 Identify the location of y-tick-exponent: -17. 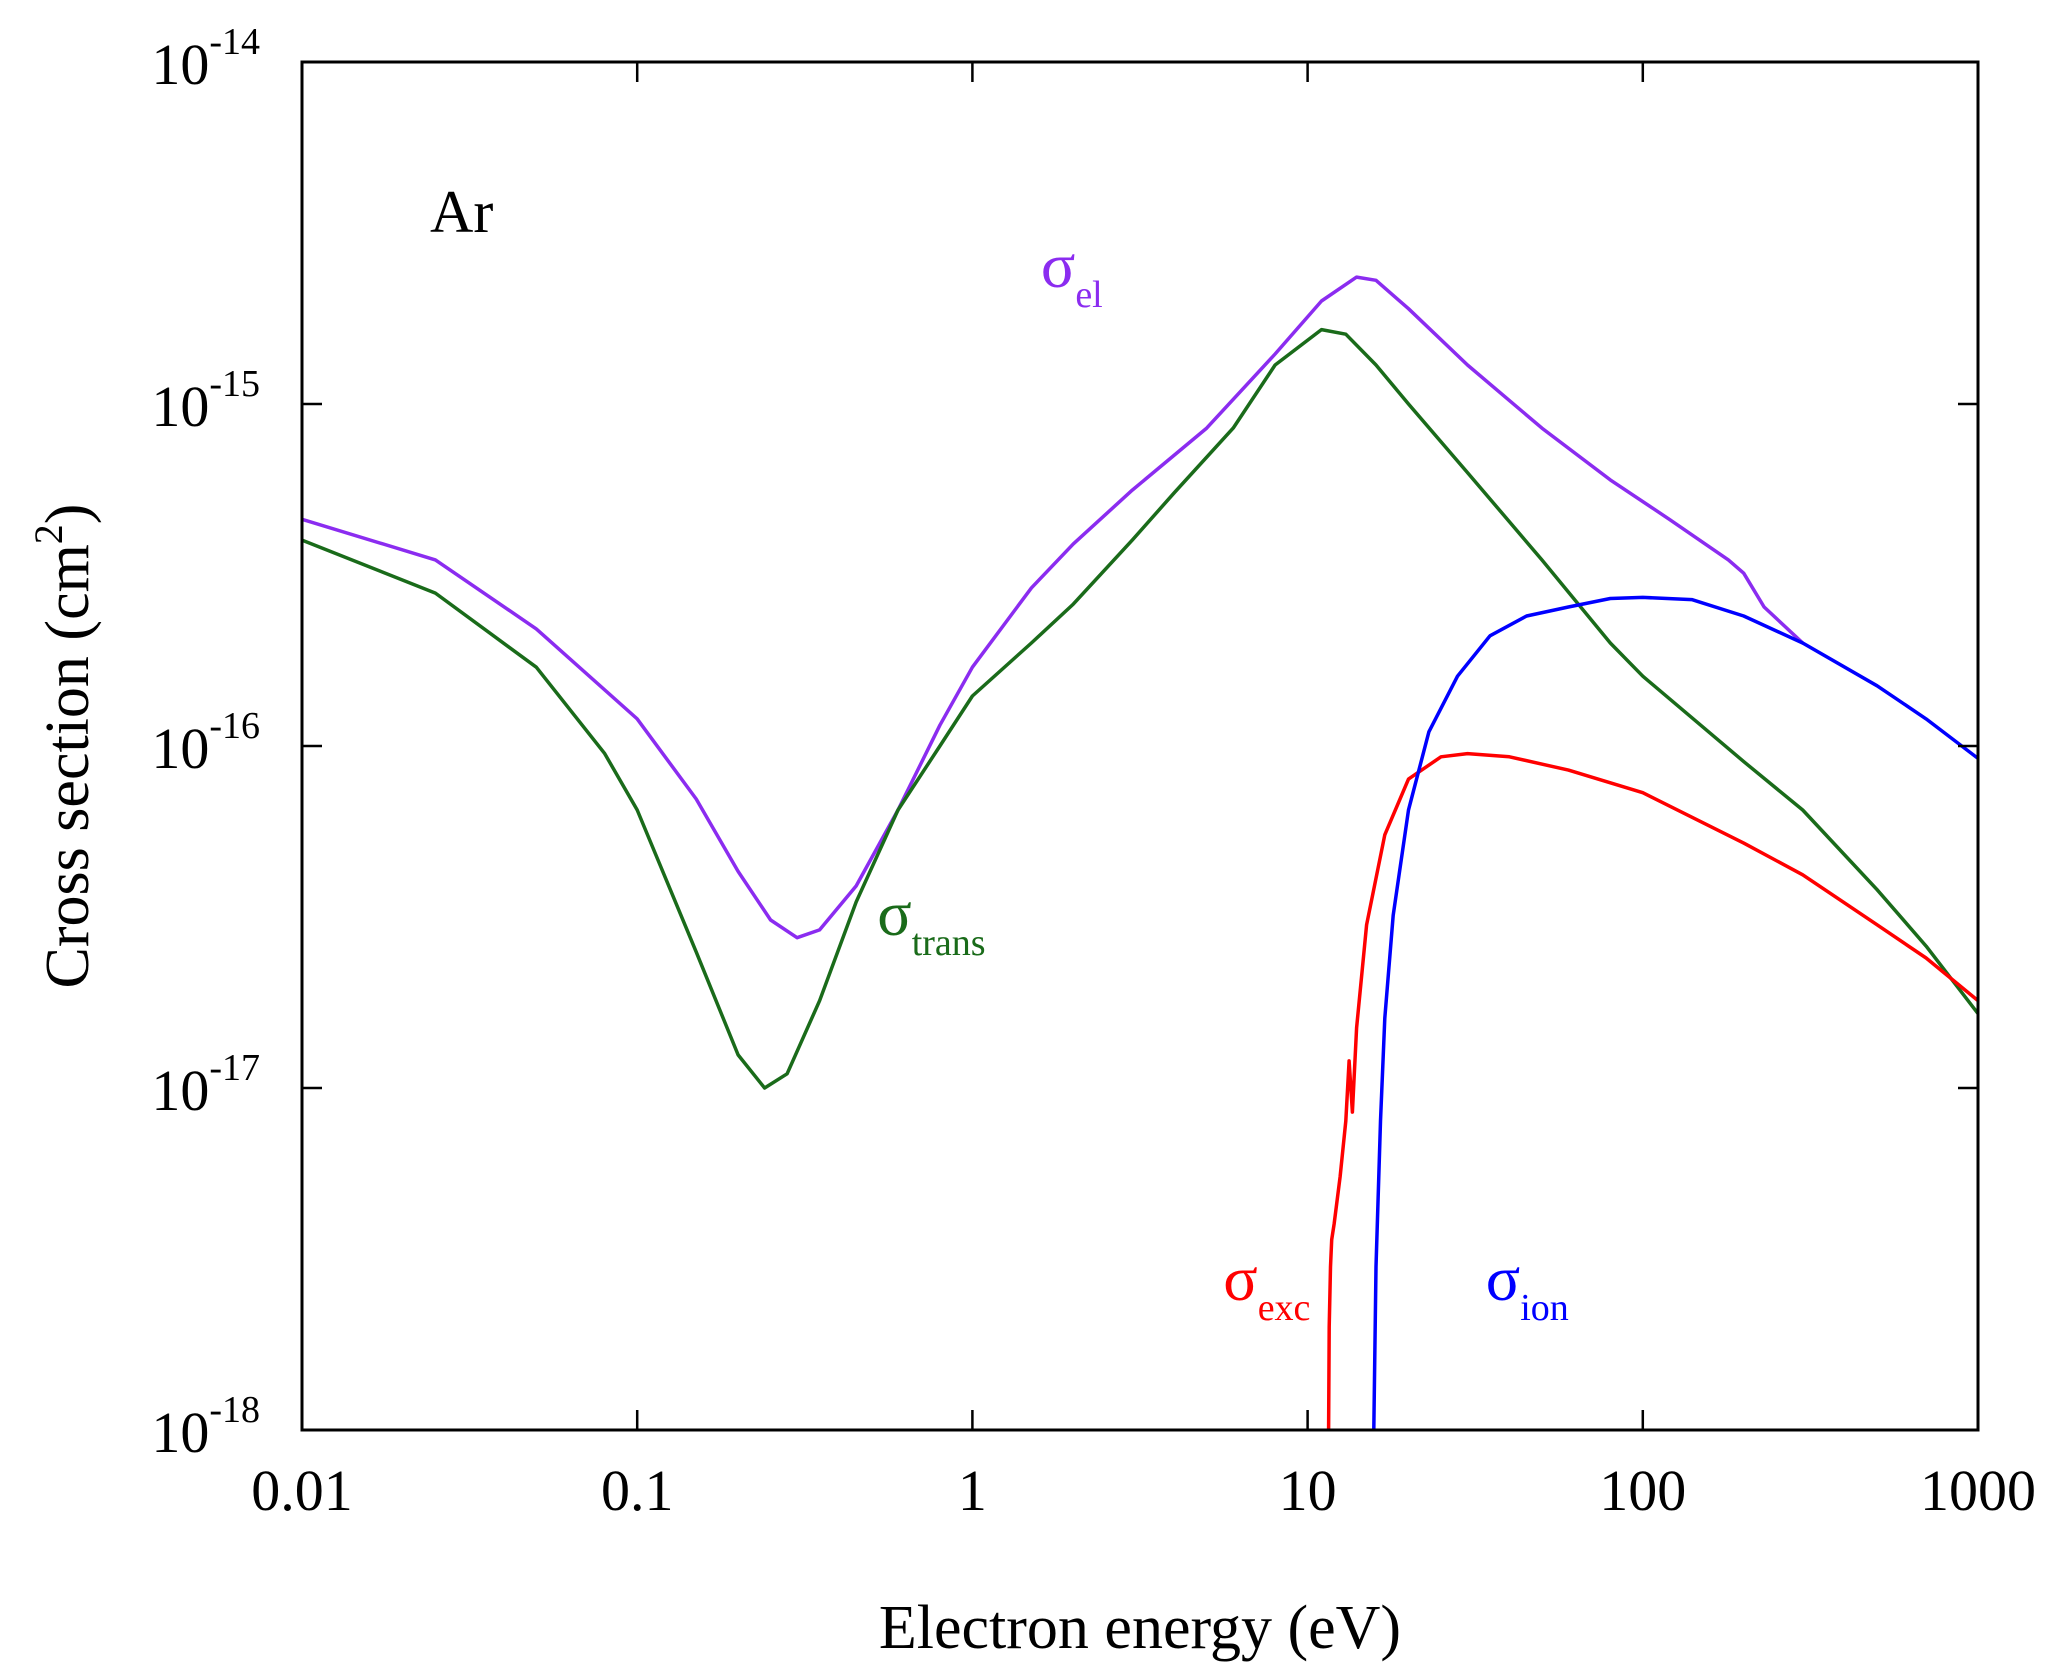
(234, 1068).